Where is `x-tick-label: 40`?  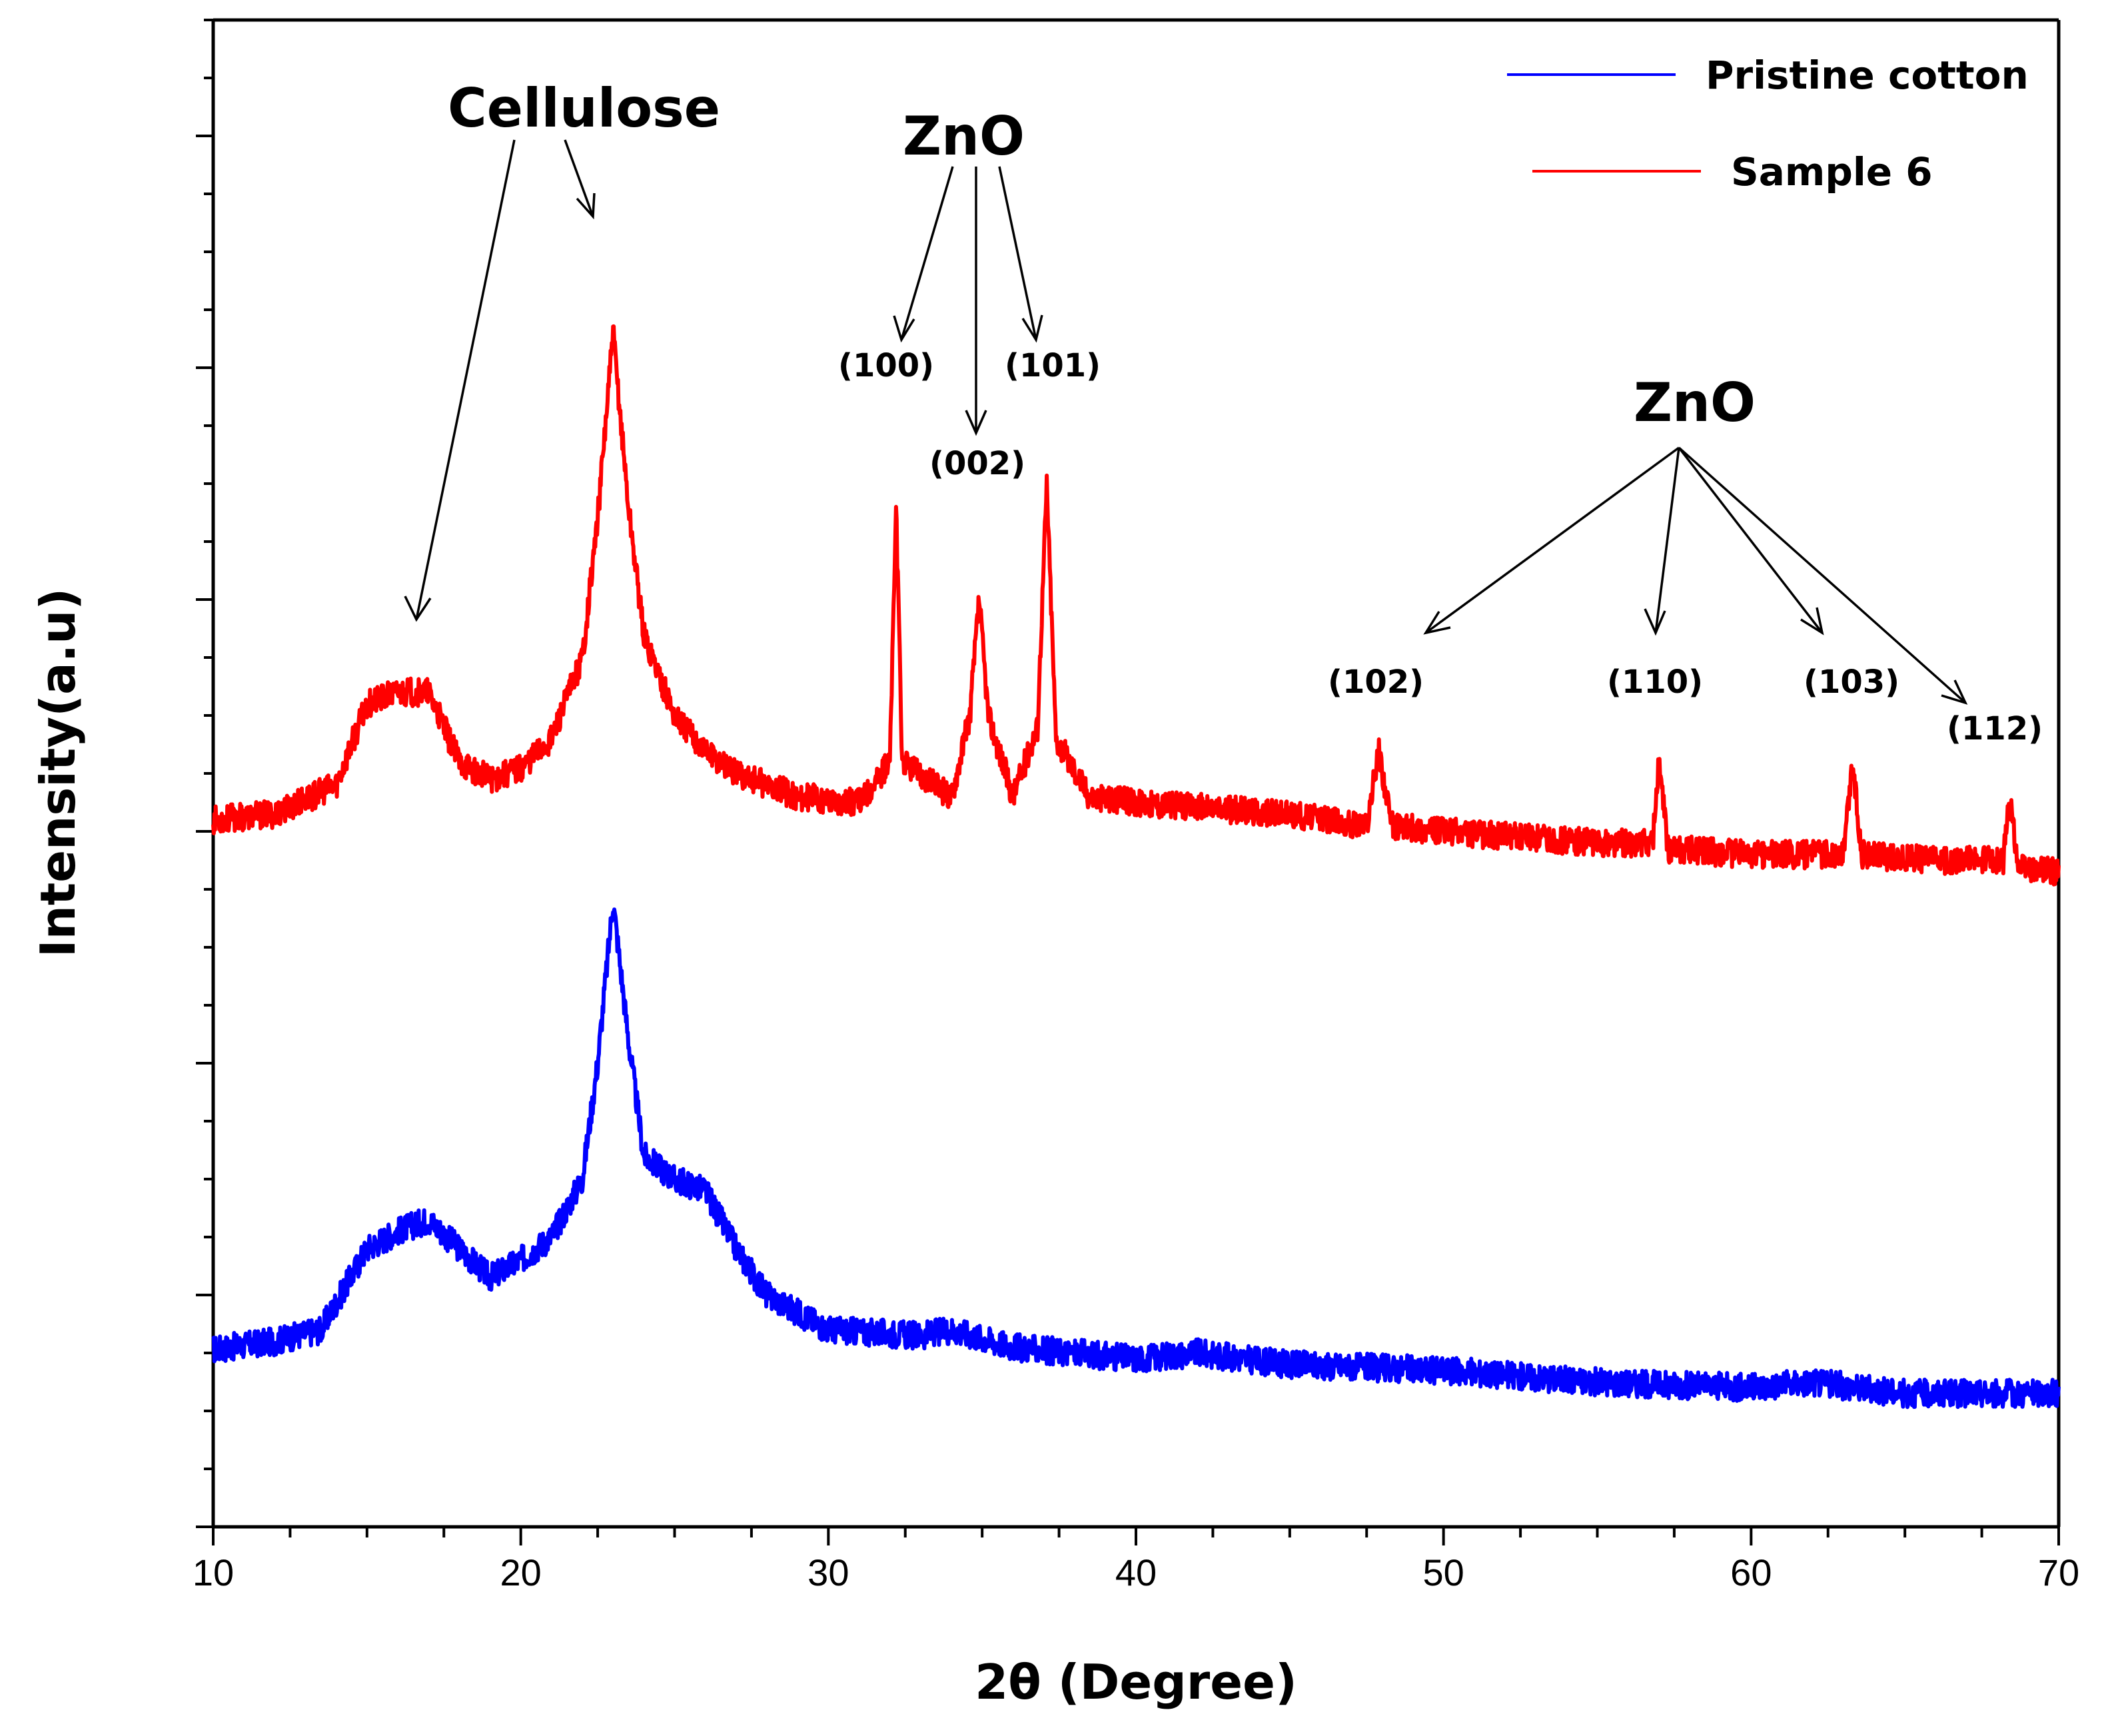 x-tick-label: 40 is located at coordinates (1136, 1572).